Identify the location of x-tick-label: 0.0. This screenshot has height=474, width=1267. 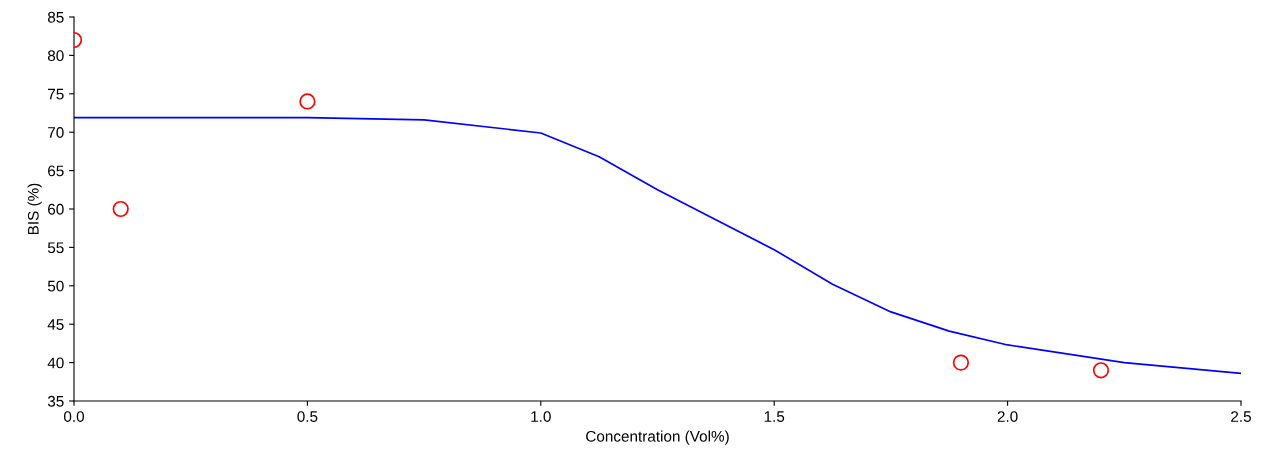
(74, 416).